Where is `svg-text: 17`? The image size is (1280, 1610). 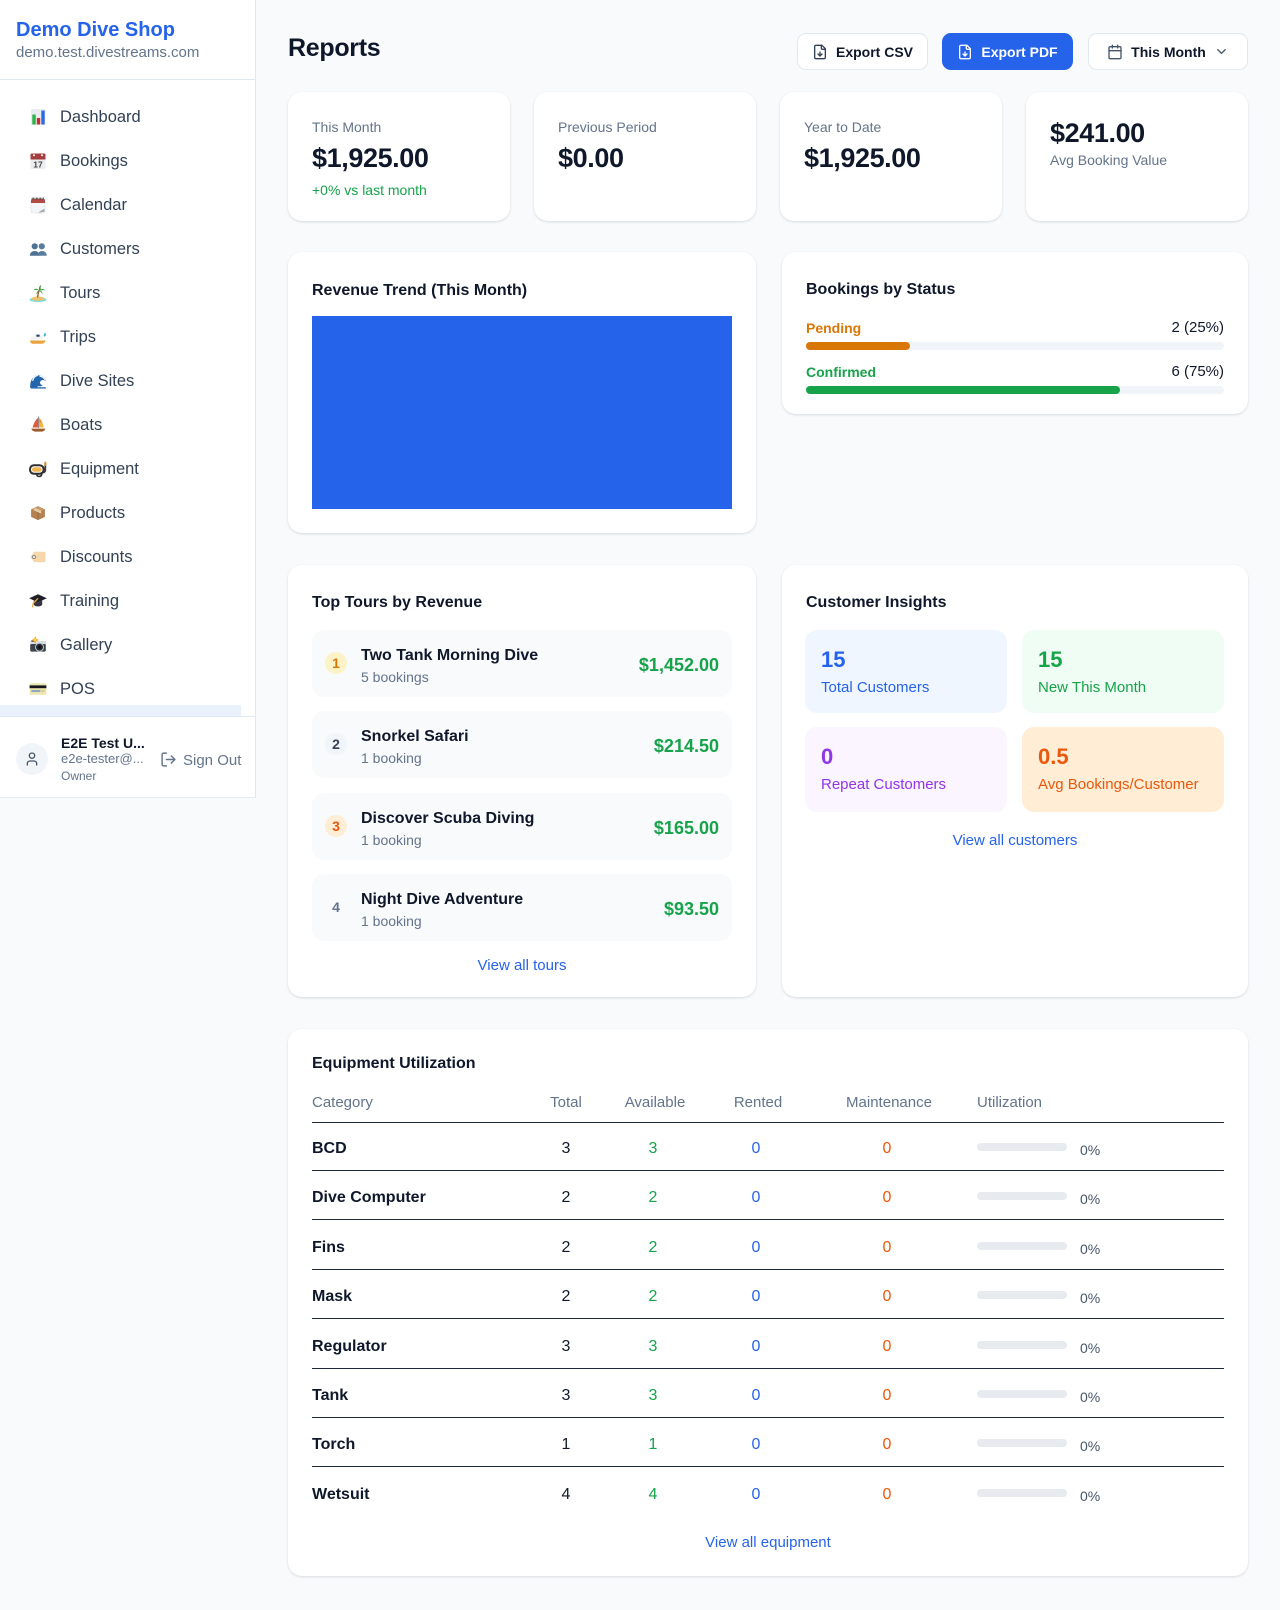 svg-text: 17 is located at coordinates (38, 164).